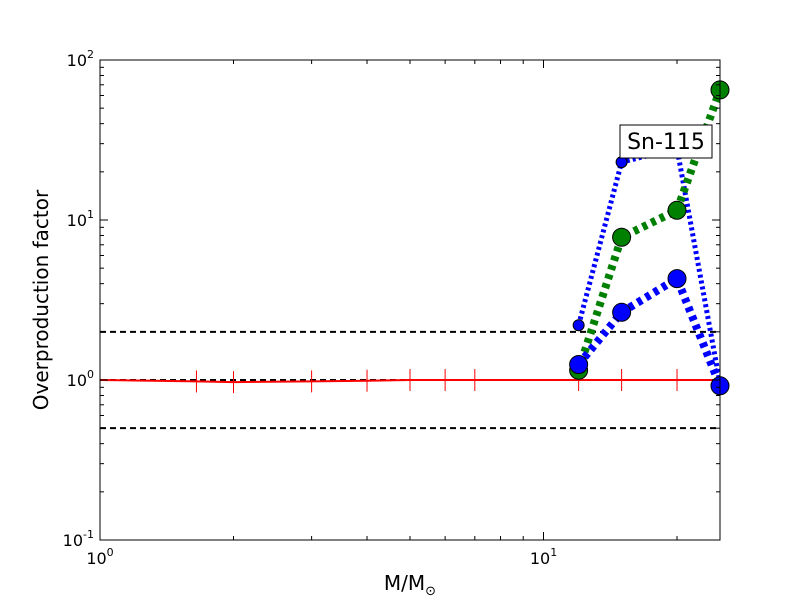 This screenshot has width=800, height=600. Describe the element at coordinates (96, 558) in the screenshot. I see `x-tick-label-0-base: 10` at that location.